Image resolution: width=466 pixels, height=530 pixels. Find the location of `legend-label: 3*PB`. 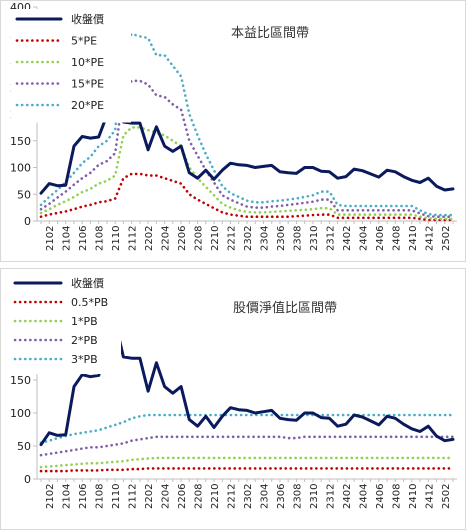

legend-label: 3*PB is located at coordinates (84, 359).